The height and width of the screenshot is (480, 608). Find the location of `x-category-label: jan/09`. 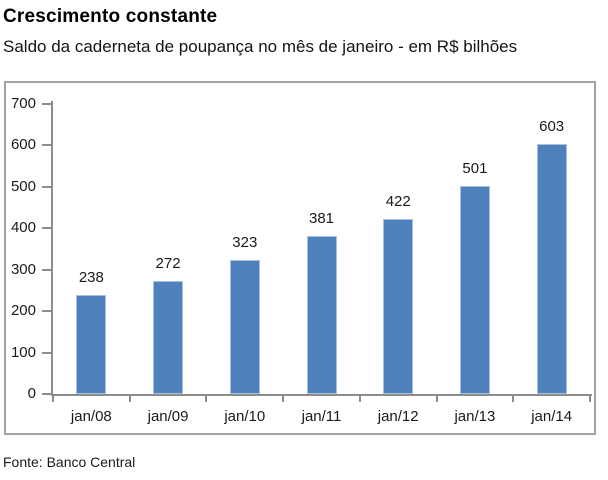

x-category-label: jan/09 is located at coordinates (168, 416).